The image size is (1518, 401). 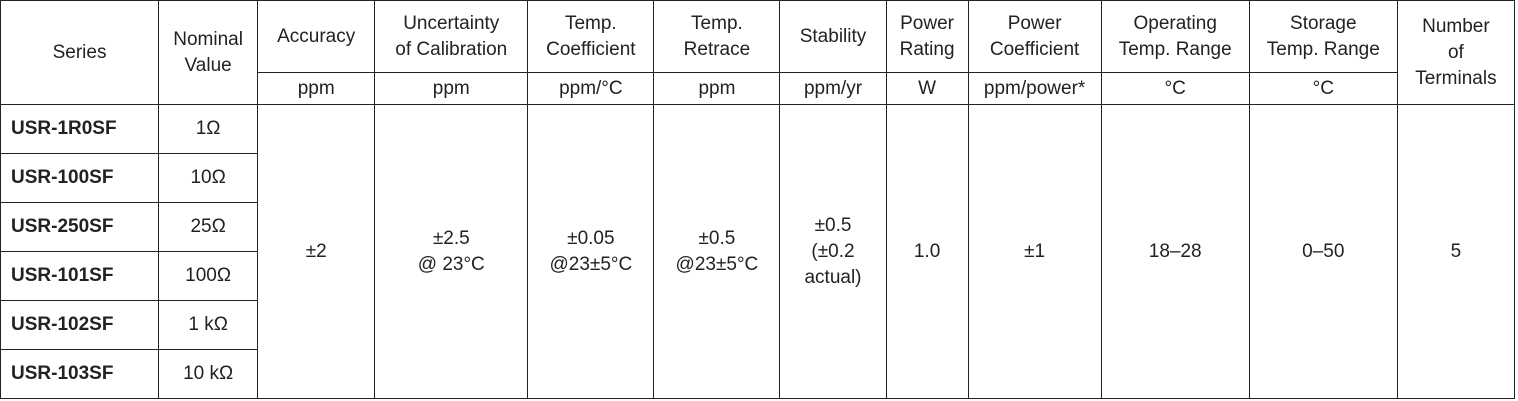 I want to click on shared-stability-line2: (±0.2, so click(x=833, y=251).